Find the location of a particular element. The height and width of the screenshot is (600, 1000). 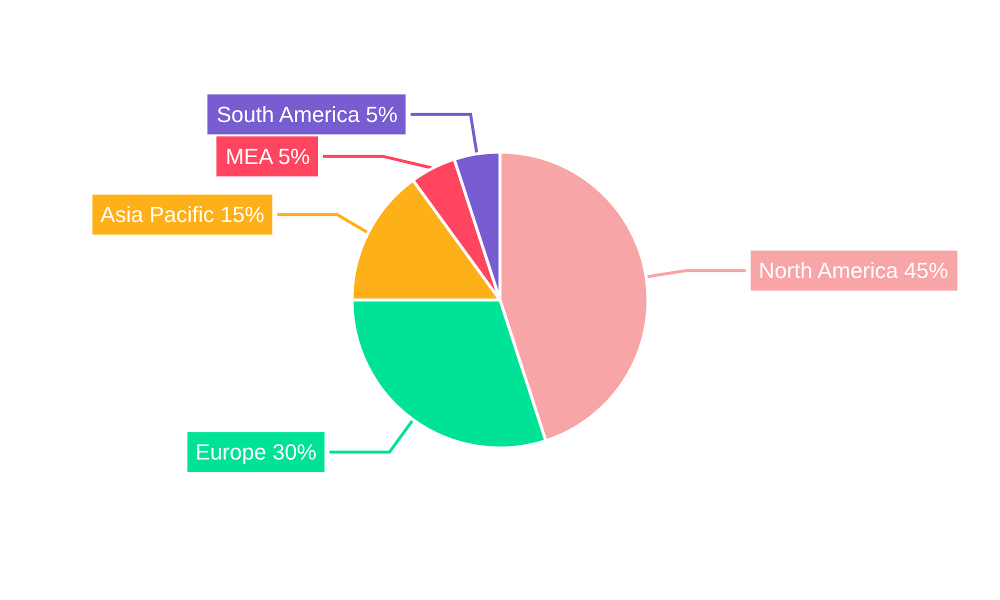

slice-label: Europe 30% is located at coordinates (255, 452).